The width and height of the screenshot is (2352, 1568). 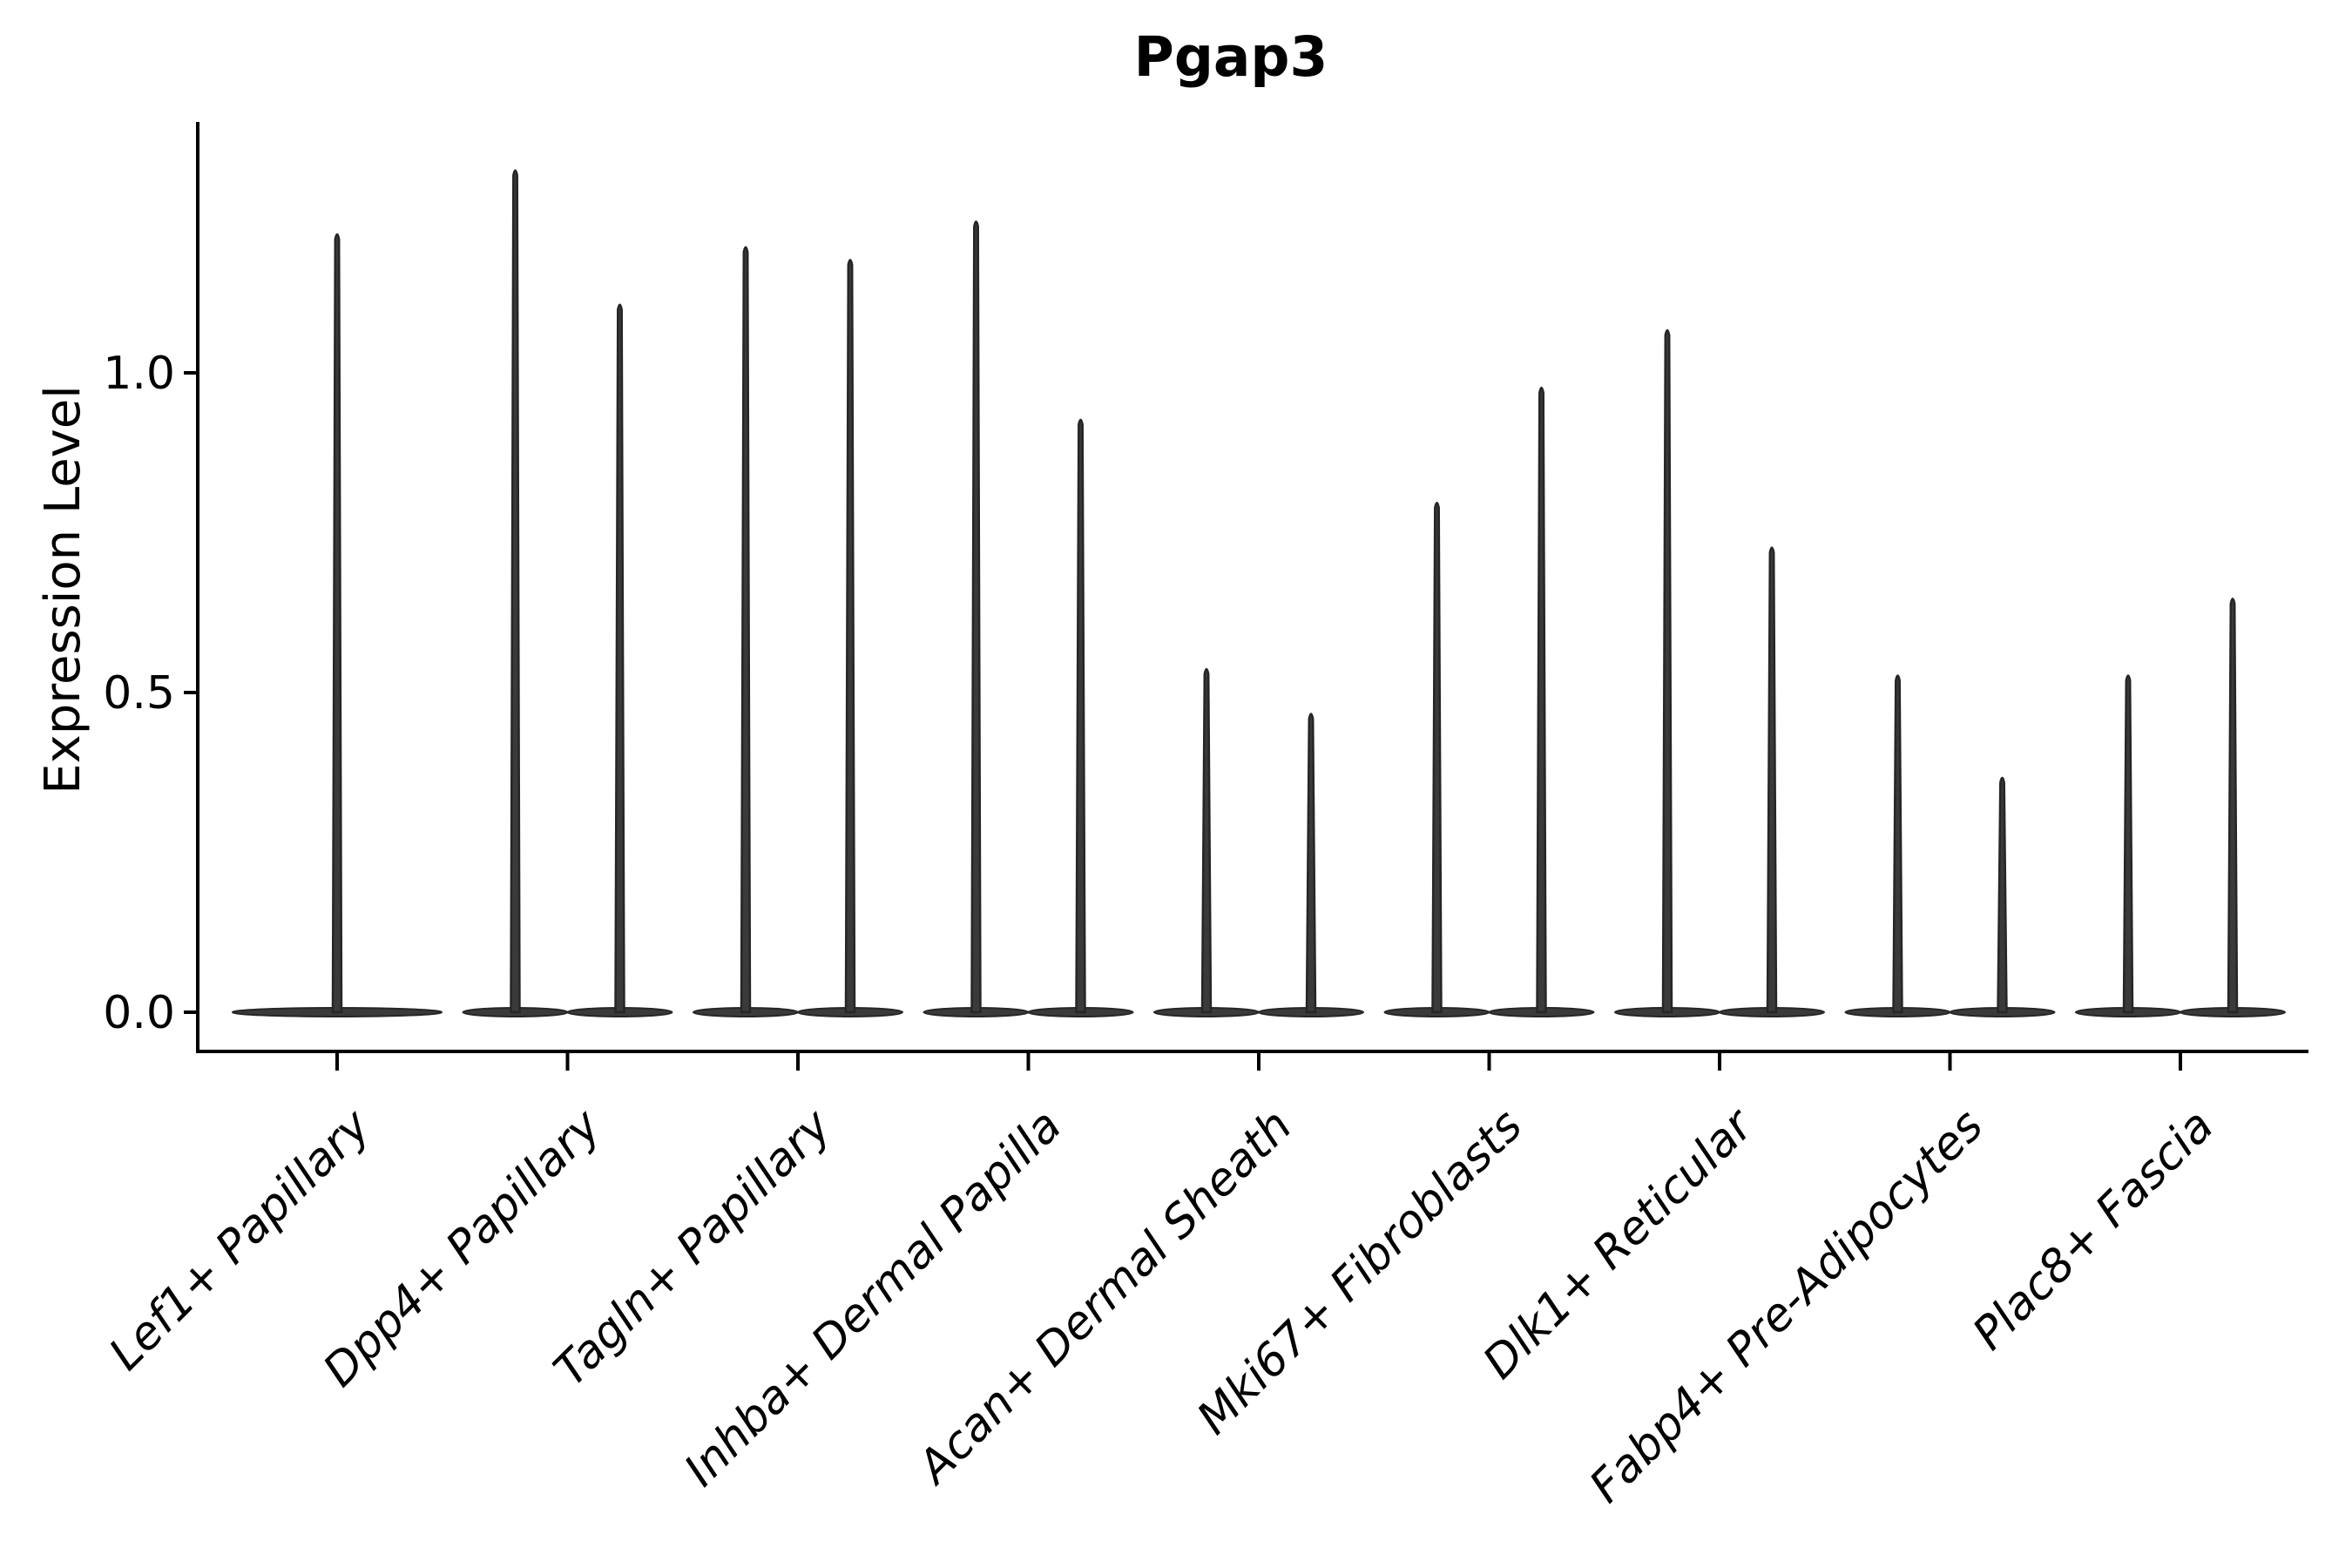 I want to click on x-tick-label: Plac8+ Fascia, so click(x=2093, y=1230).